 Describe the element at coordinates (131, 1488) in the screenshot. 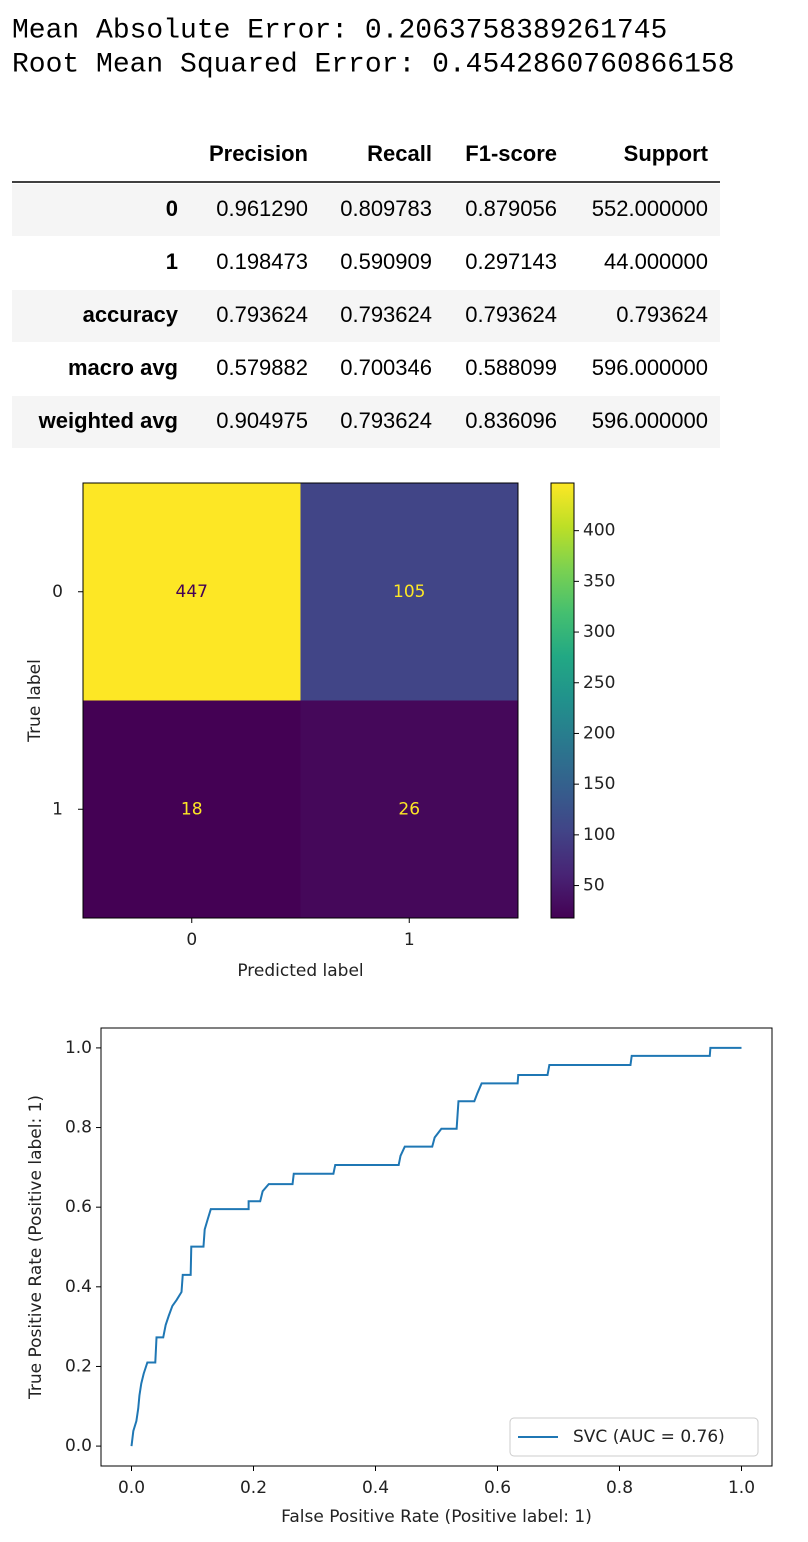

I see `x-tick-label: 0.0` at that location.